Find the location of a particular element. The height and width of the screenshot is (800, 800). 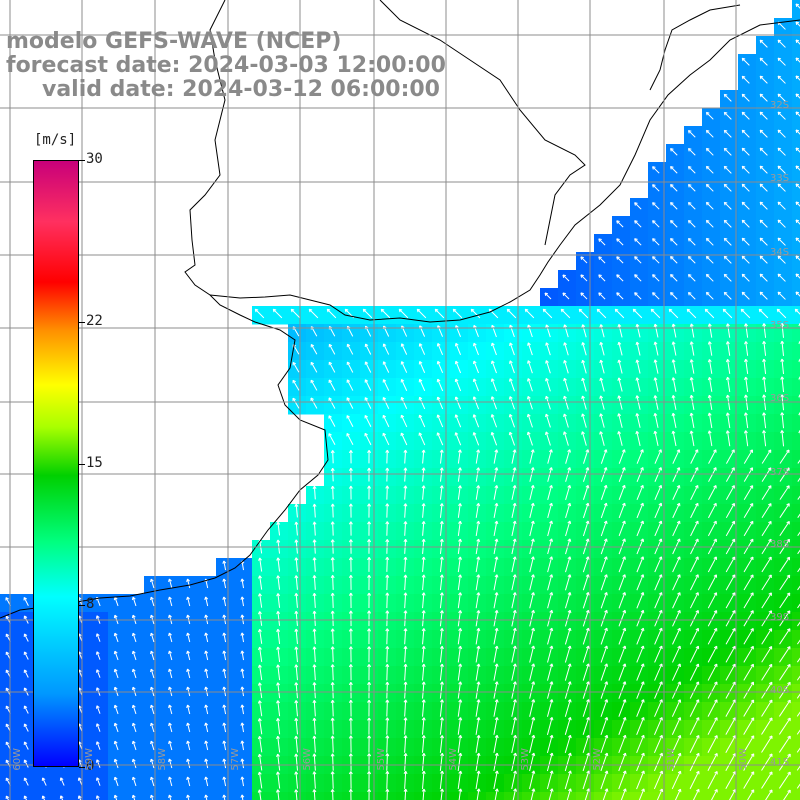

colorbar-tick-mark is located at coordinates (82, 160).